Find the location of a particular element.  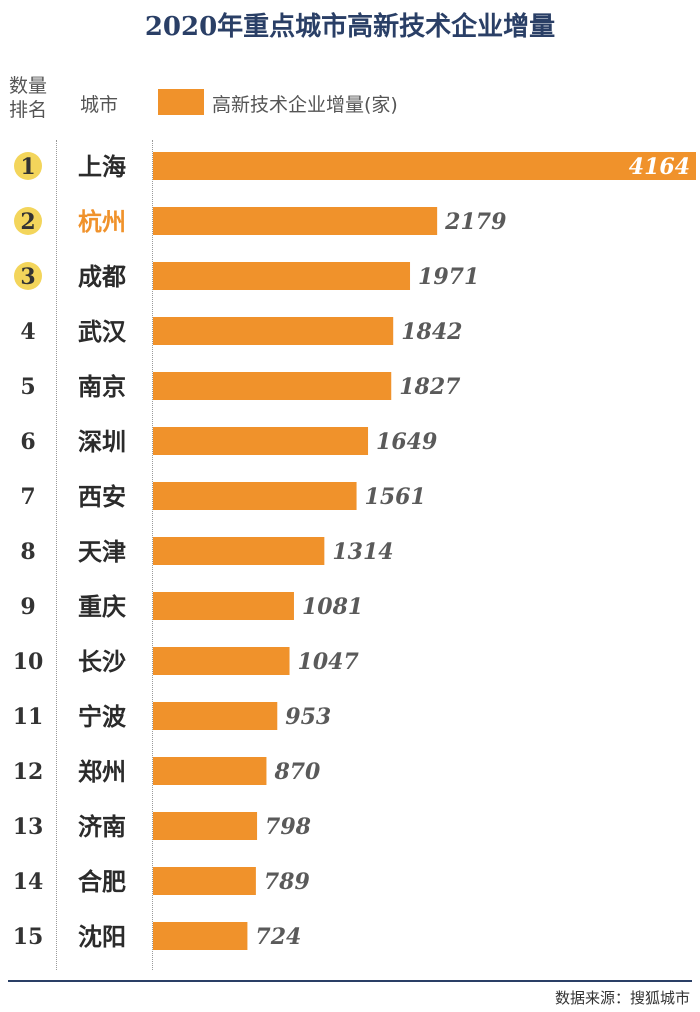

rank-label-7: 7 is located at coordinates (27, 497).